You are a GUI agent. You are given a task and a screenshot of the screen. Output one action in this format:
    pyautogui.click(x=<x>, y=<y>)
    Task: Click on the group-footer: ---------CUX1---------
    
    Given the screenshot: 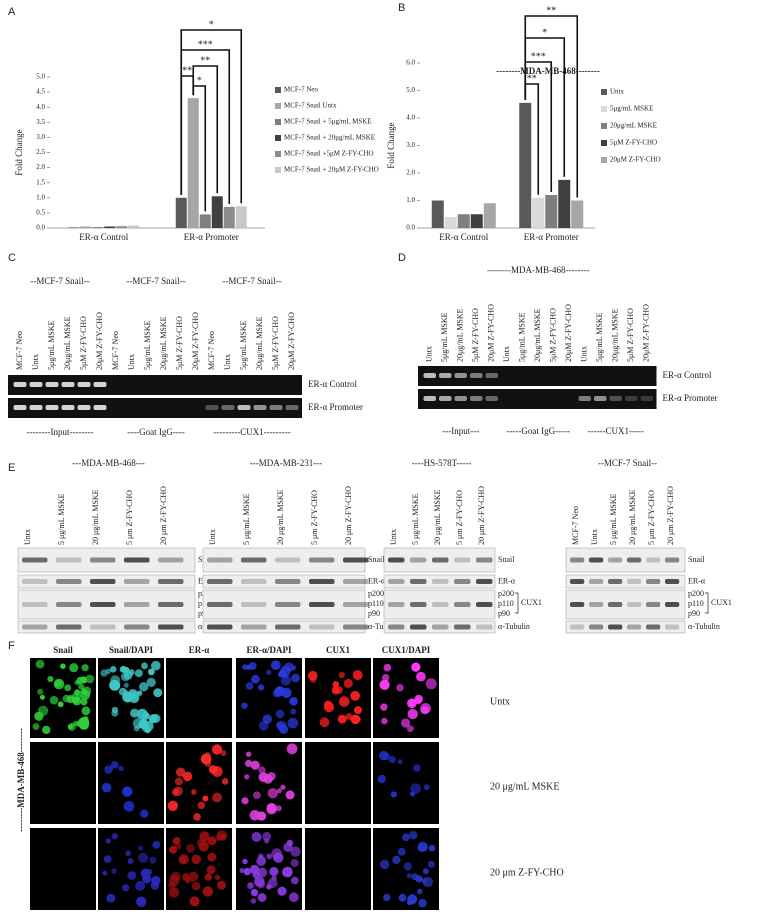 What is the action you would take?
    pyautogui.click(x=251, y=432)
    